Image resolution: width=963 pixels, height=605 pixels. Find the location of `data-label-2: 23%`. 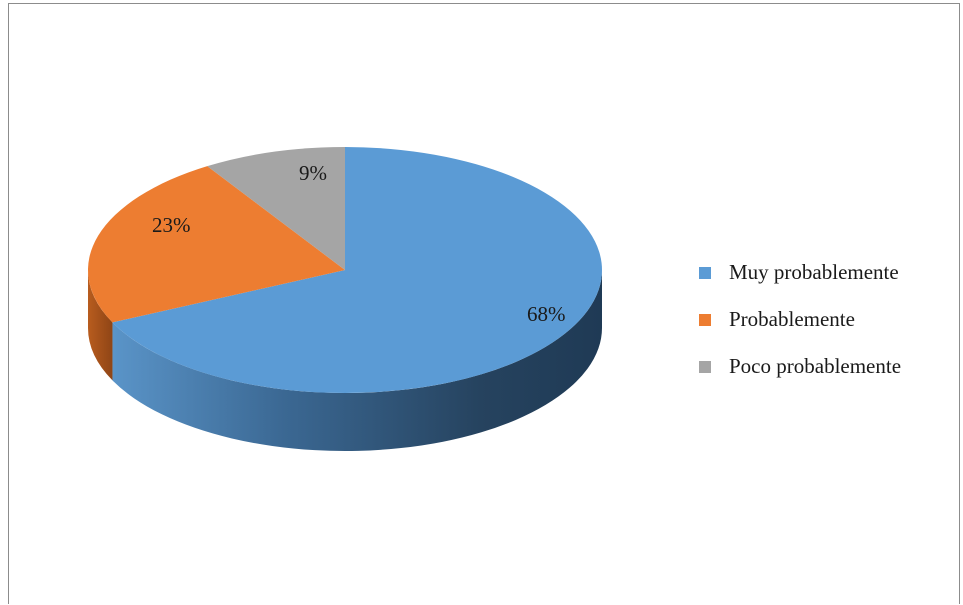

data-label-2: 23% is located at coordinates (171, 225).